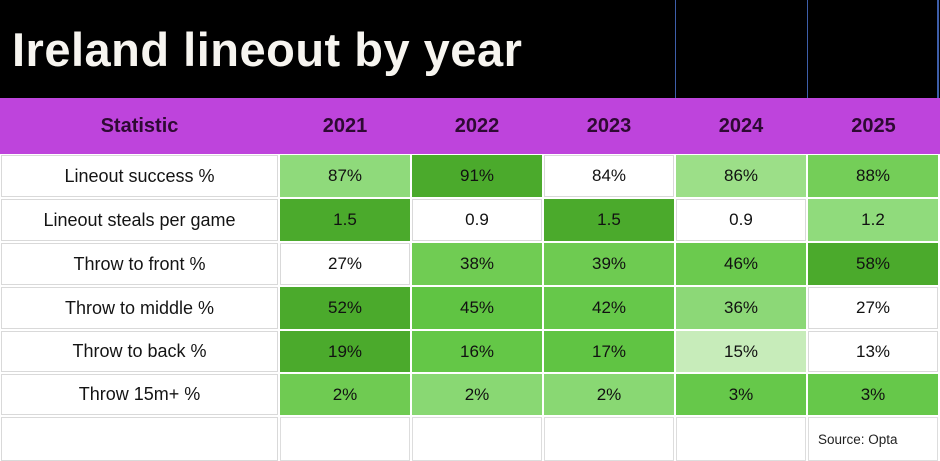  Describe the element at coordinates (267, 49) in the screenshot. I see `page-title: Ireland lineout by year` at that location.